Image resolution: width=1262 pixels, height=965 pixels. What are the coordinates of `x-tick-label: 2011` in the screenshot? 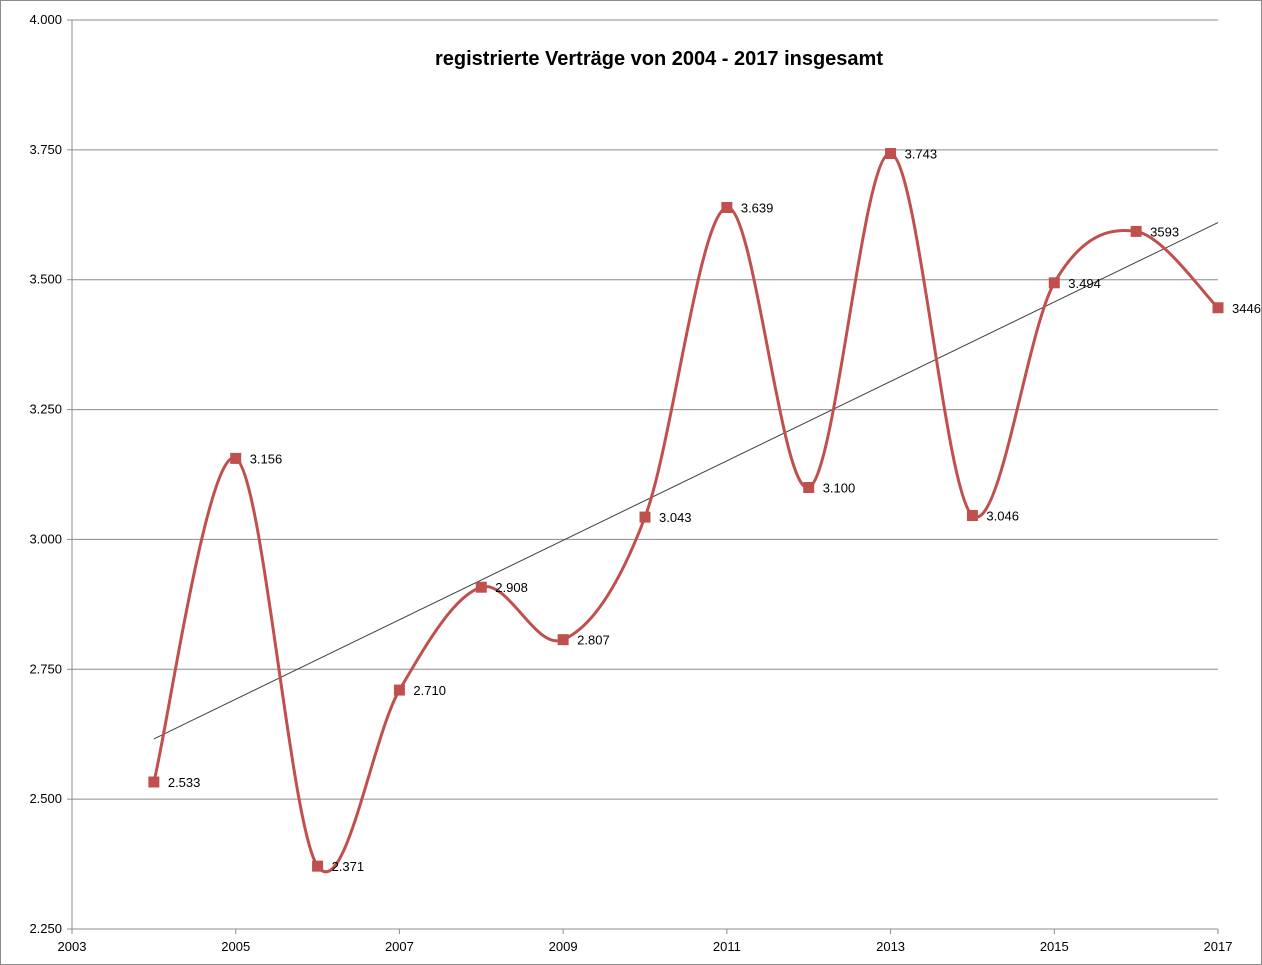 It's located at (727, 946).